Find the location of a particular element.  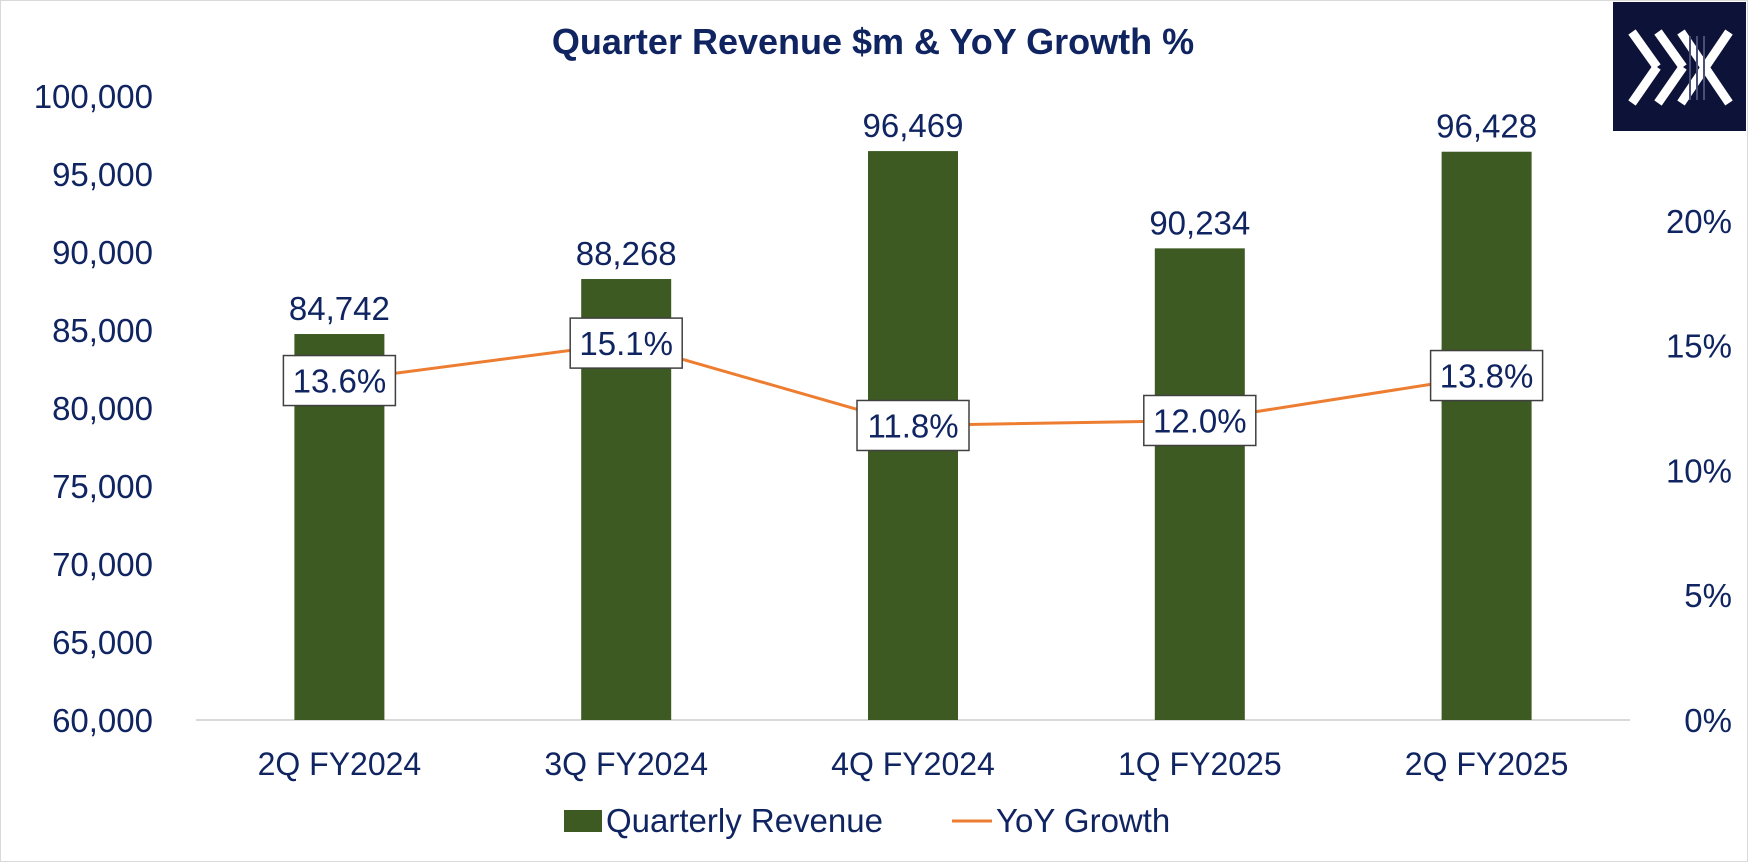

growth-label-text: 13.8% is located at coordinates (1487, 376).